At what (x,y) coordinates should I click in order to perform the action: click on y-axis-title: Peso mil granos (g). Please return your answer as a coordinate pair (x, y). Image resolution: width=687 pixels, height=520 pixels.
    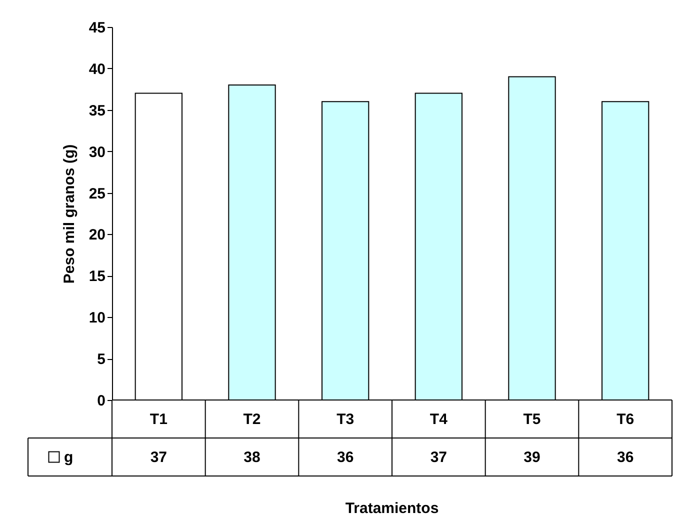
    Looking at the image, I should click on (69, 214).